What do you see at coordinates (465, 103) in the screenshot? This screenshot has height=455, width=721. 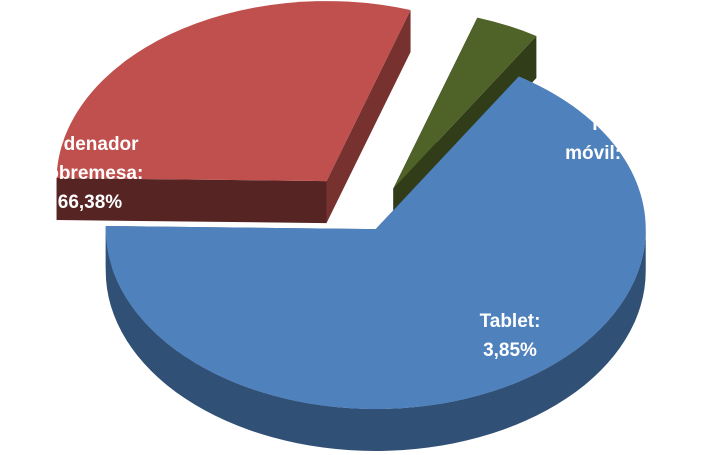 I see `slice-top` at bounding box center [465, 103].